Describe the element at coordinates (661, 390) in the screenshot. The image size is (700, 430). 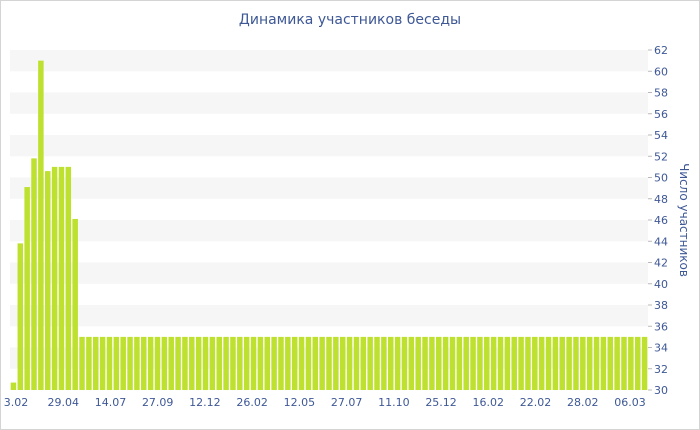
I see `y-tick-label: 30` at that location.